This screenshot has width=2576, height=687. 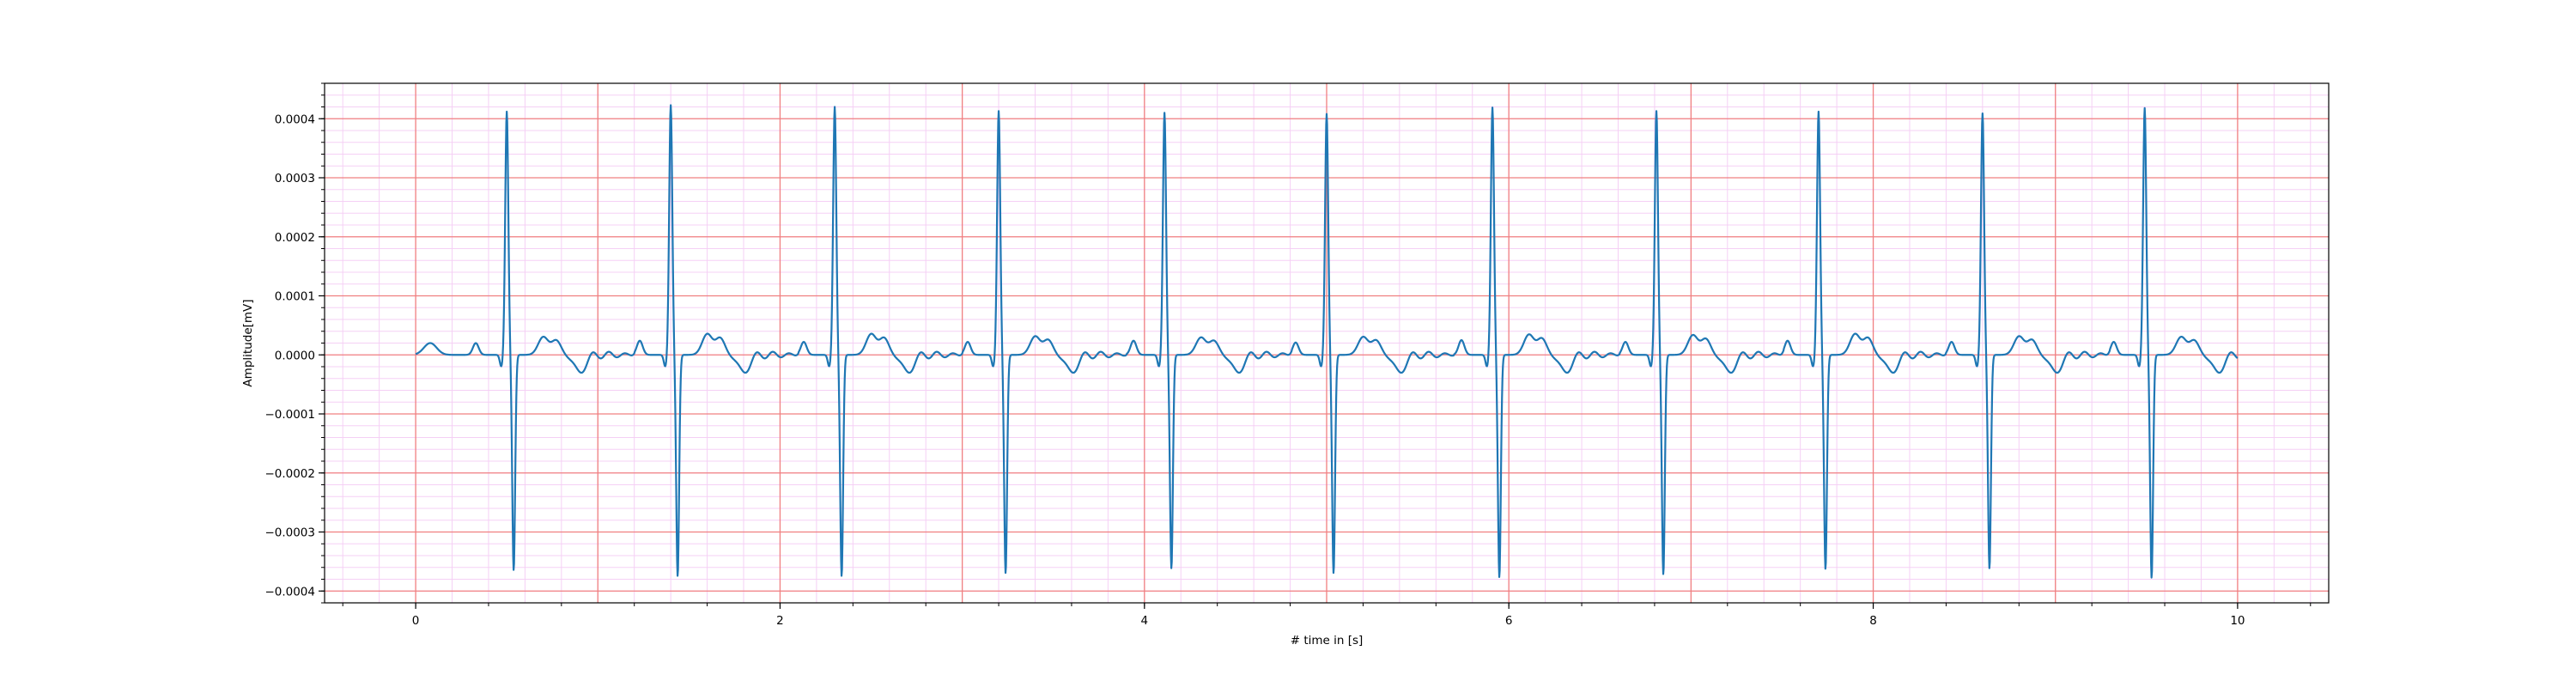 What do you see at coordinates (2237, 621) in the screenshot?
I see `x-tick-label: 10` at bounding box center [2237, 621].